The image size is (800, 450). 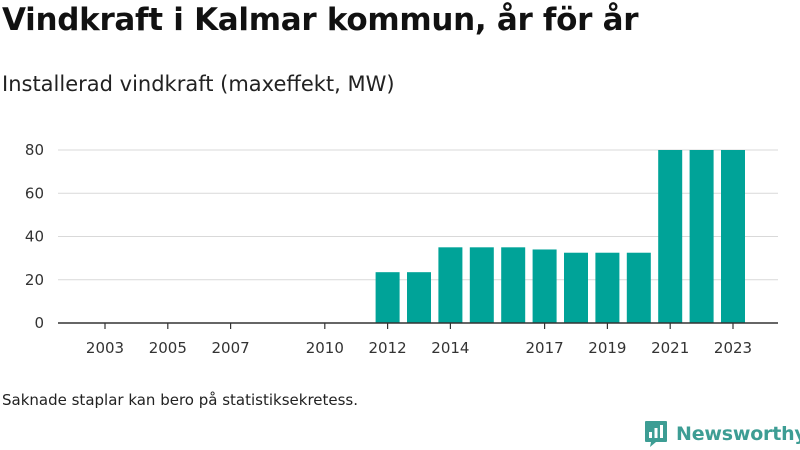 What do you see at coordinates (418, 325) in the screenshot?
I see `axes` at bounding box center [418, 325].